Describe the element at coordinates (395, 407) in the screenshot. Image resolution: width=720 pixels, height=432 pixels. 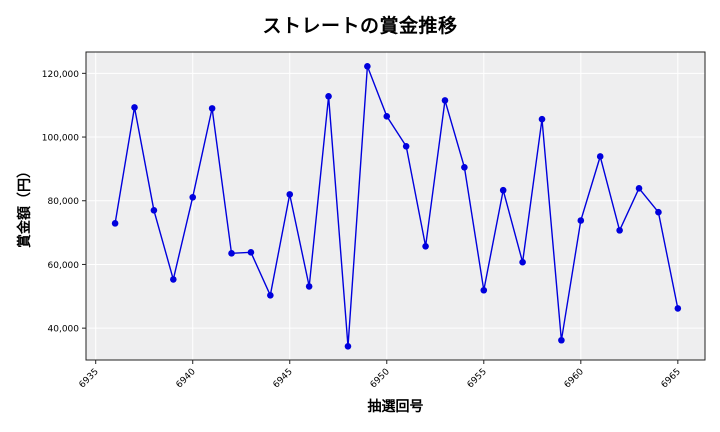
I see `x-axis-label: 抽選回号` at that location.